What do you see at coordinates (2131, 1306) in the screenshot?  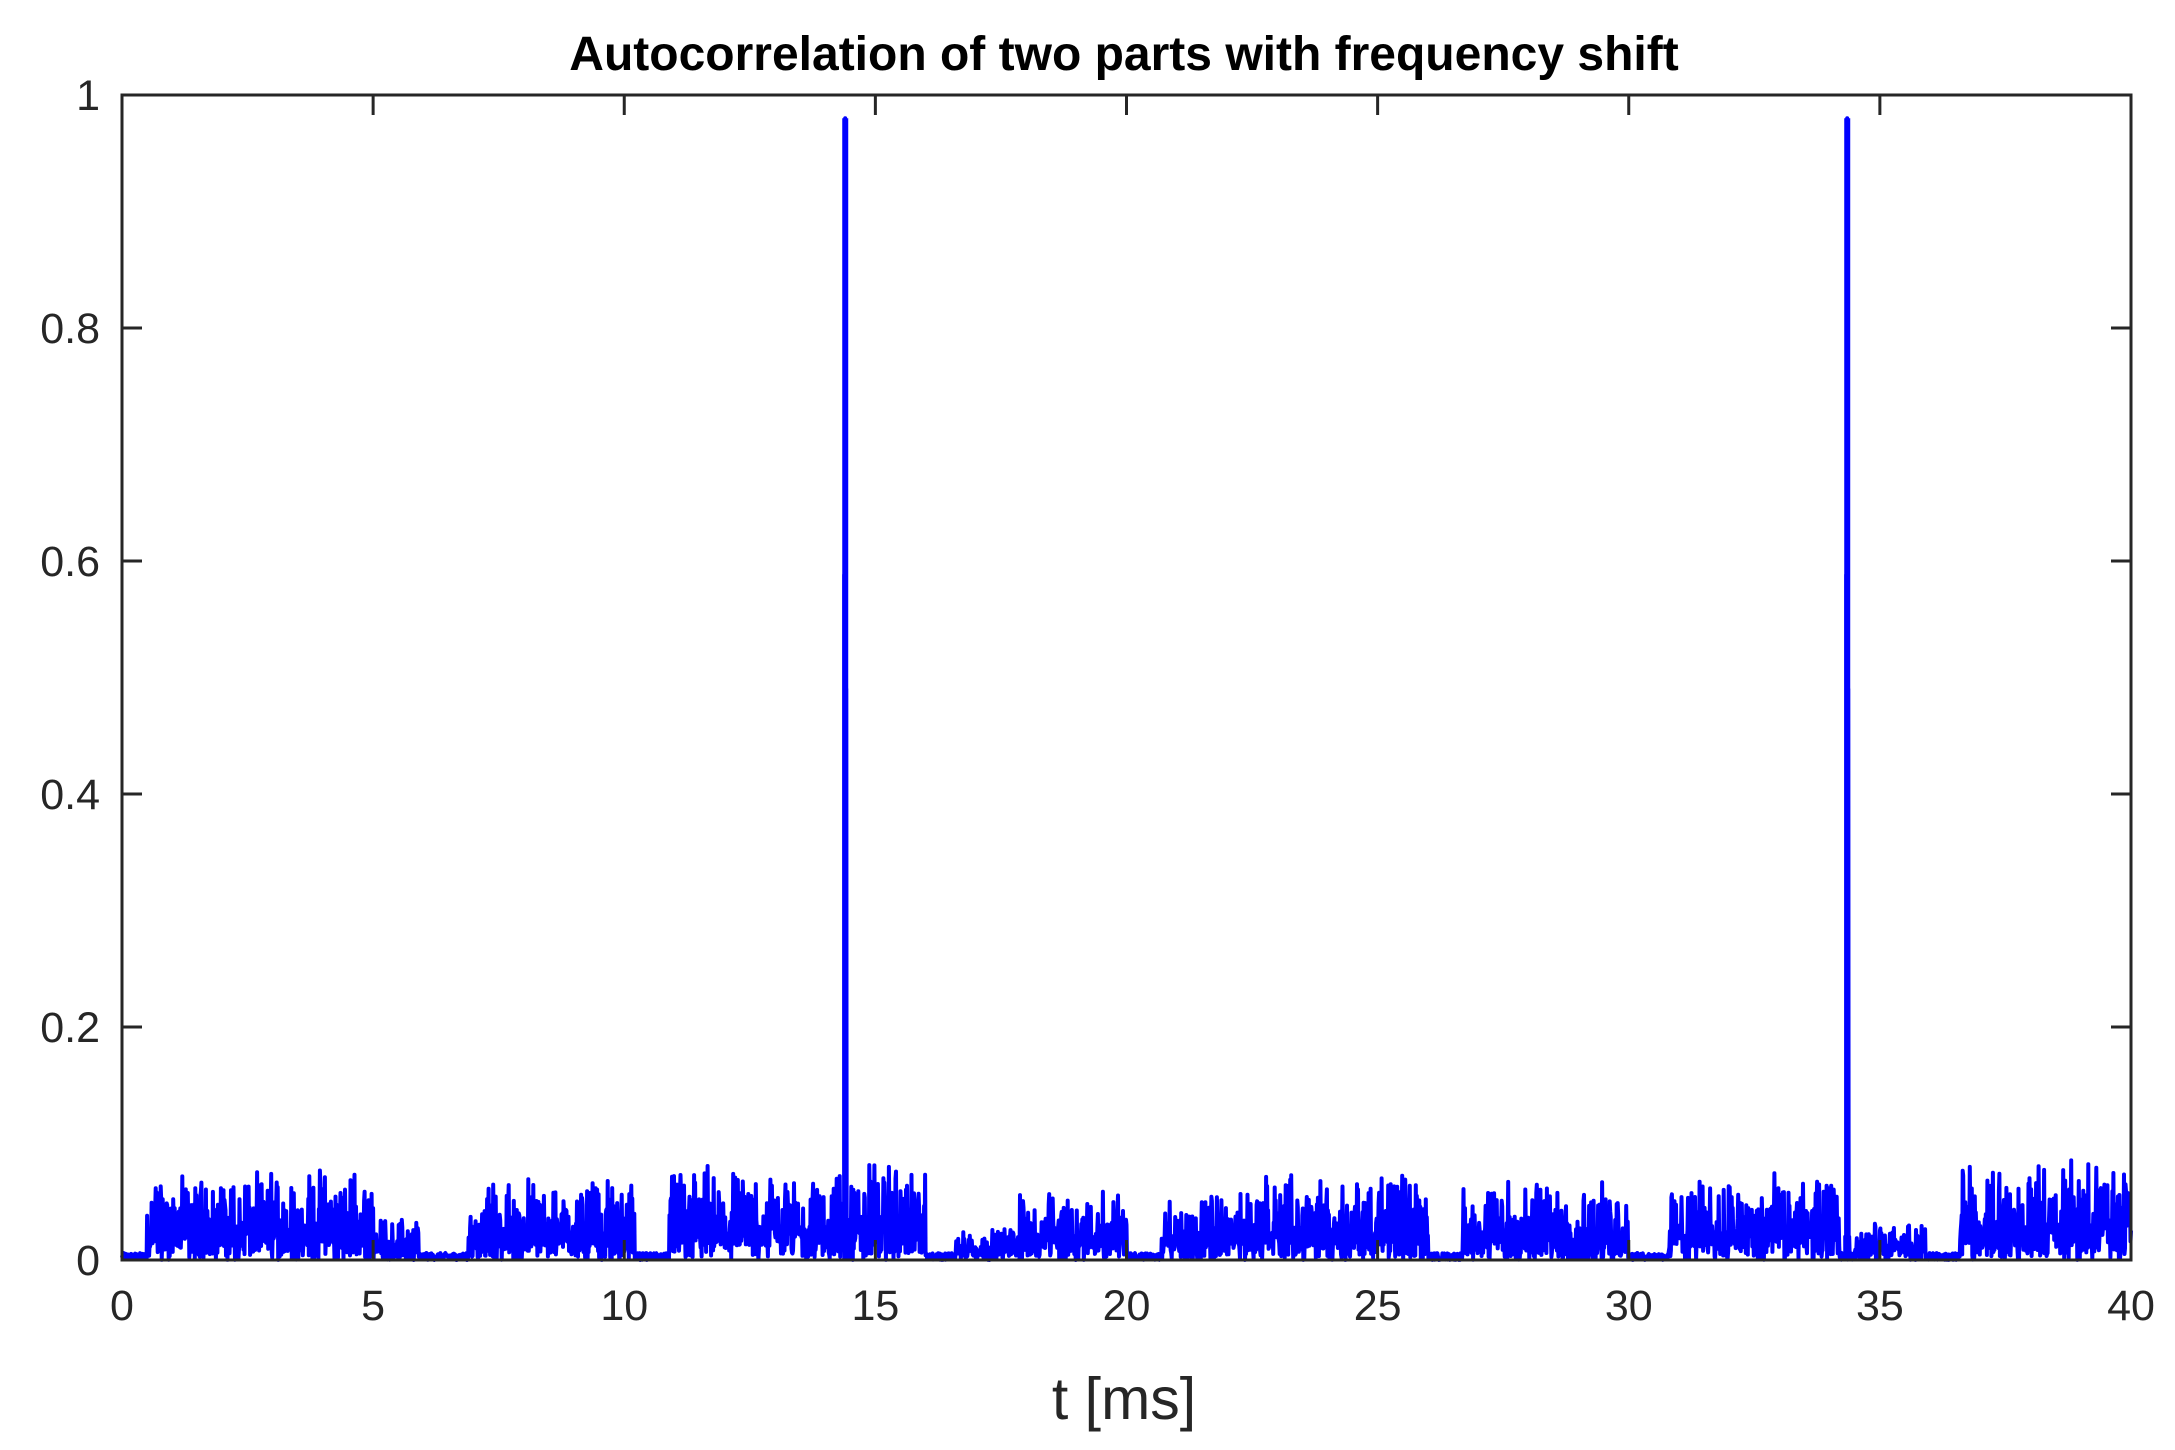 I see `x-tick-label: 40` at bounding box center [2131, 1306].